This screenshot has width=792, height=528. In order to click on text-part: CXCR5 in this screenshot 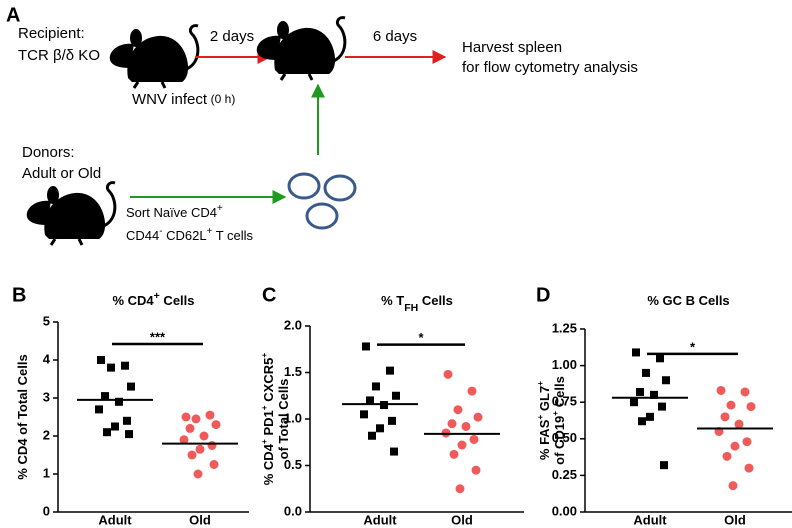, I will do `click(268, 382)`.